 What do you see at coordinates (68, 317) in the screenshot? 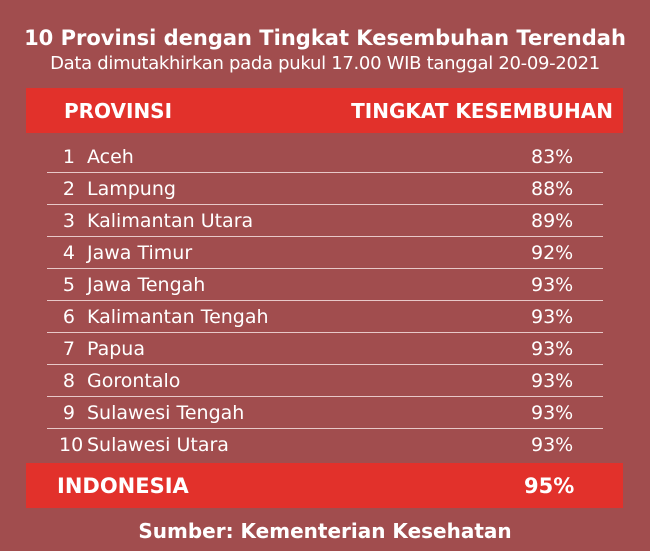
I see `row-rank: 6` at bounding box center [68, 317].